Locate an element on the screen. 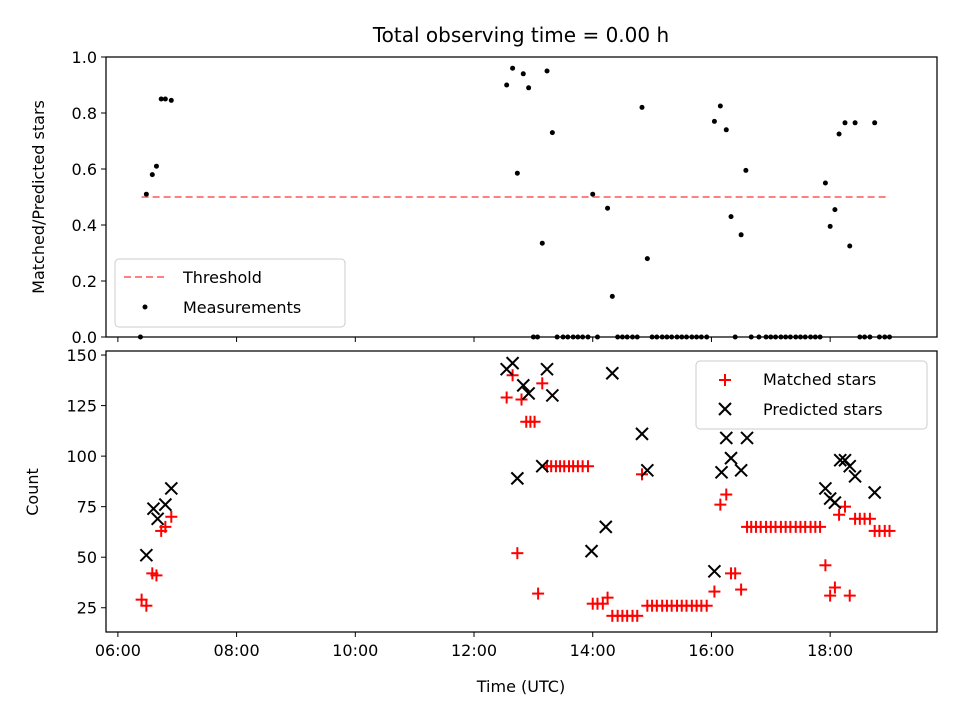 Image resolution: width=960 pixels, height=720 pixels. legend-predicted-label: Predicted stars is located at coordinates (823, 409).